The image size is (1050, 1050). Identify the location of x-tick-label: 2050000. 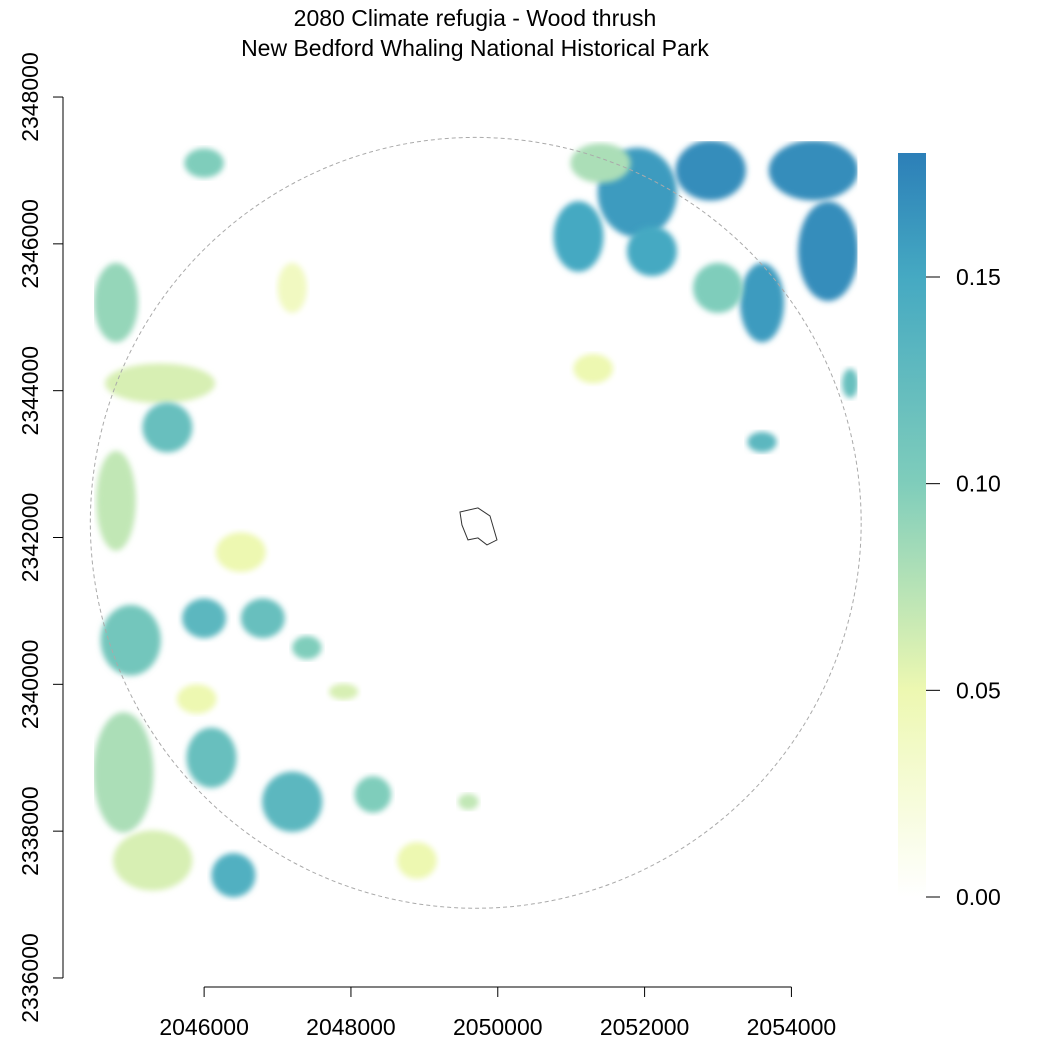
(498, 1027).